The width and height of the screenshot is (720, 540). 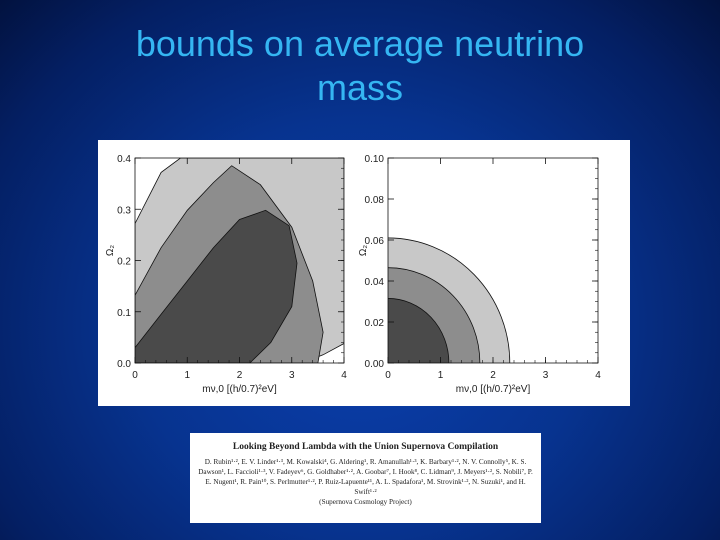 I want to click on y-tick-label-panel1: 0.3, so click(x=124, y=210).